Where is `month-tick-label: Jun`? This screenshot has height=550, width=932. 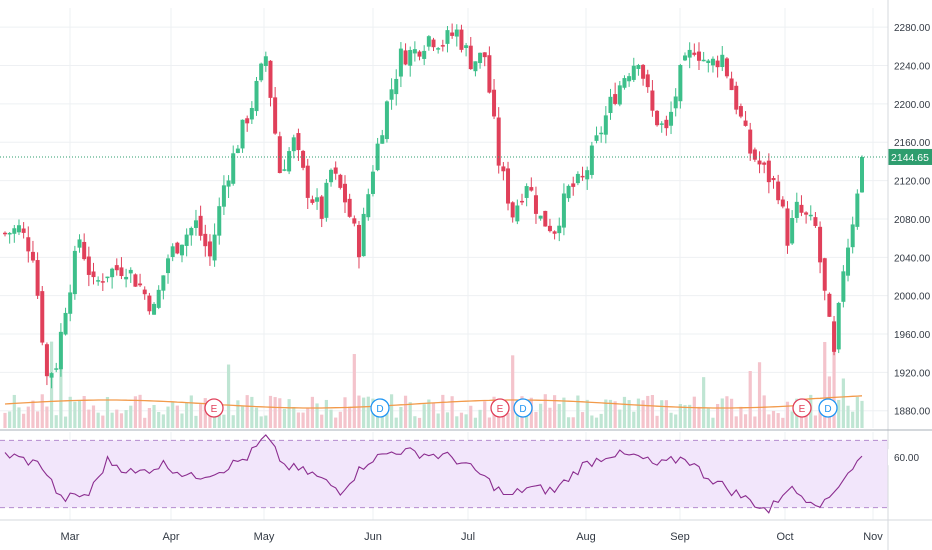 month-tick-label: Jun is located at coordinates (373, 537).